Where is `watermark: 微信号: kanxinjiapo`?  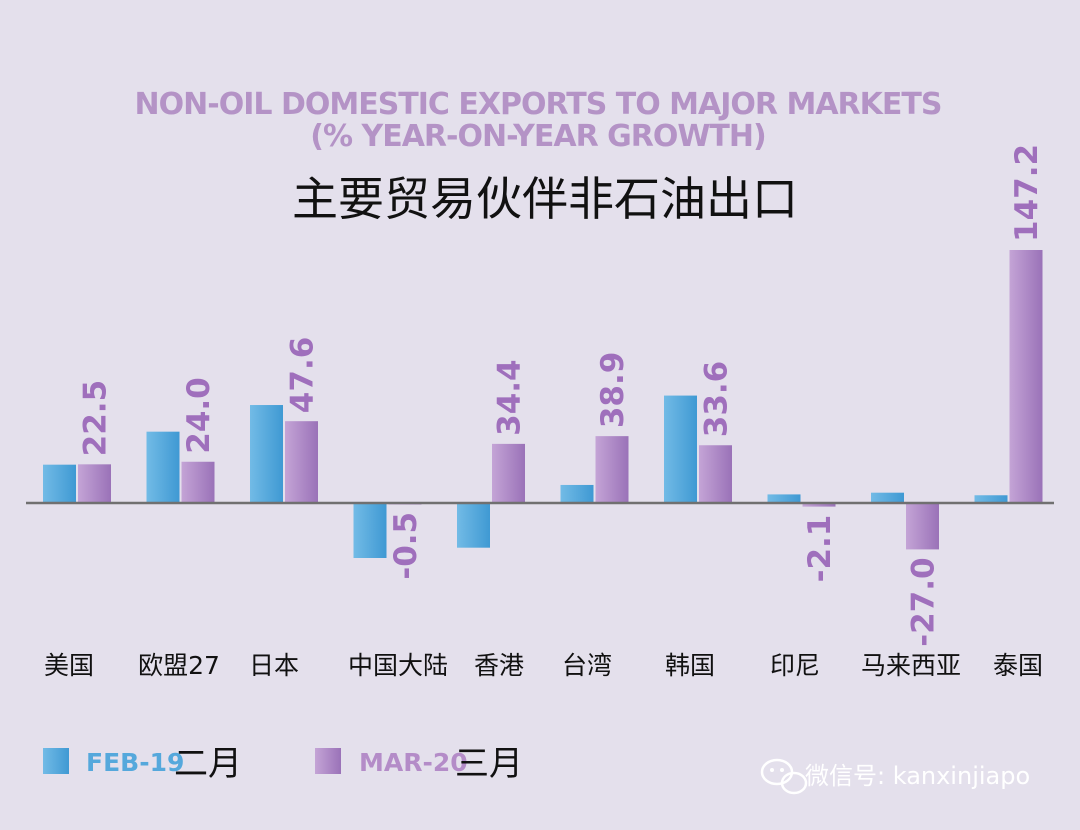 watermark: 微信号: kanxinjiapo is located at coordinates (895, 776).